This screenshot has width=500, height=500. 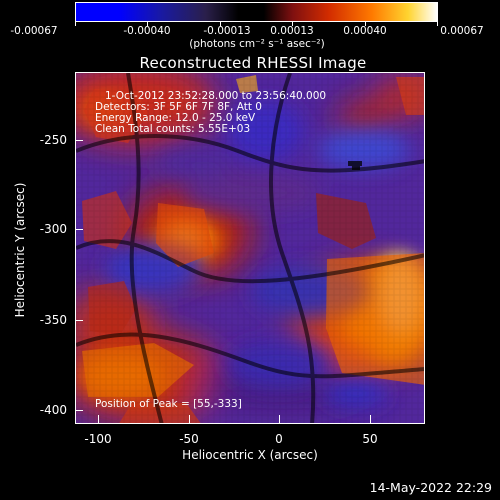 I want to click on colorbar-tick-label: 0.00067, so click(x=462, y=31).